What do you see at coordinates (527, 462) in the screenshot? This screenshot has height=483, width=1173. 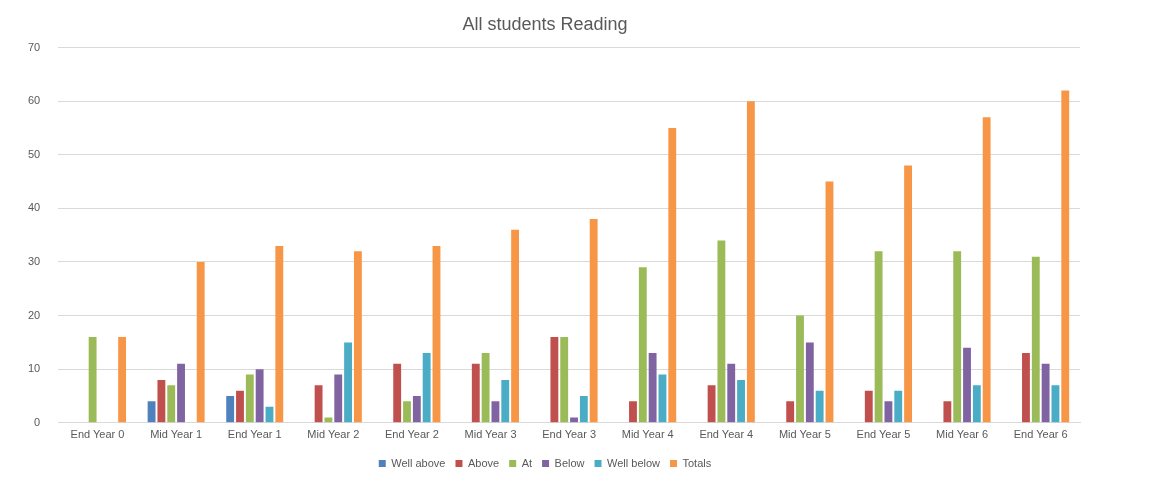 I see `legend-label: At` at bounding box center [527, 462].